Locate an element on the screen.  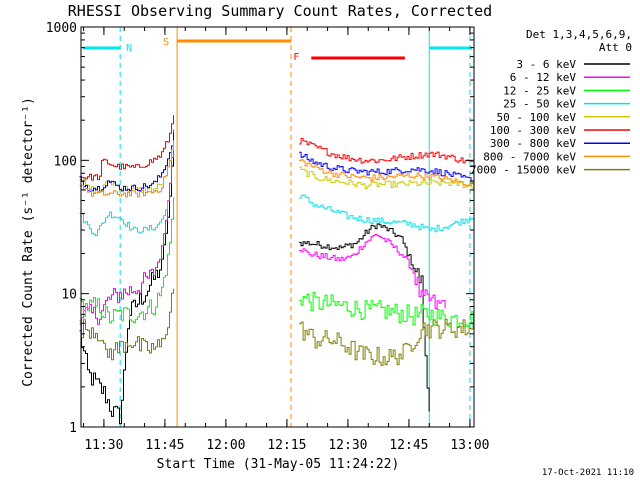
y-tick-label: 1000 is located at coordinates (61, 28).